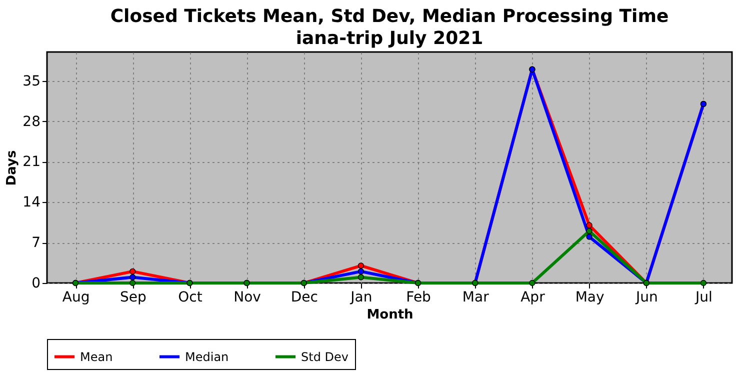 The height and width of the screenshot is (378, 742). What do you see at coordinates (133, 298) in the screenshot?
I see `x-tick-label: Sep` at bounding box center [133, 298].